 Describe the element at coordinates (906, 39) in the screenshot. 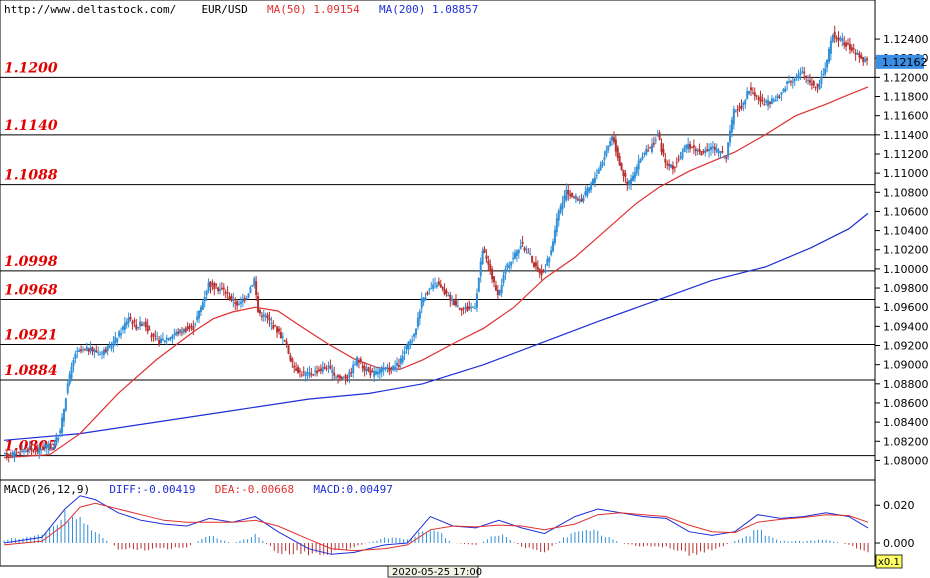

I see `y-tick-label: 1.12400` at that location.